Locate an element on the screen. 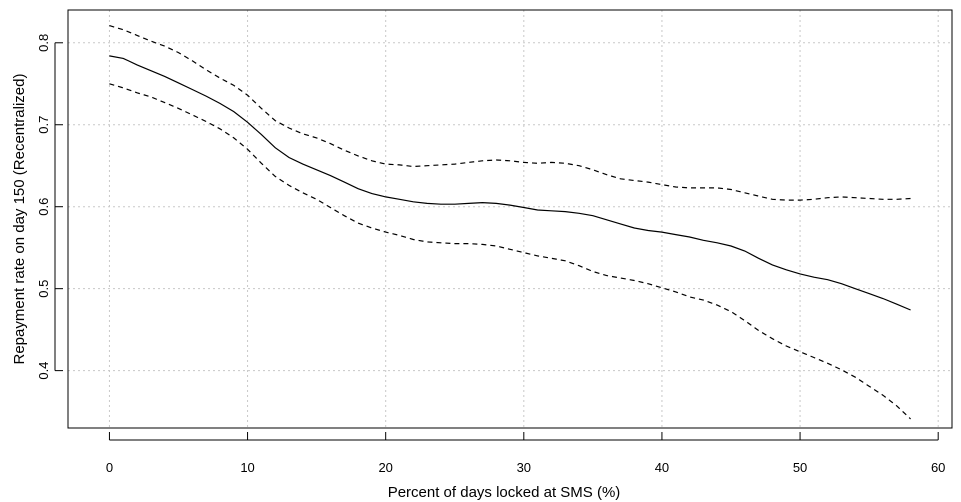  x-tick-label: 10 is located at coordinates (247, 467).